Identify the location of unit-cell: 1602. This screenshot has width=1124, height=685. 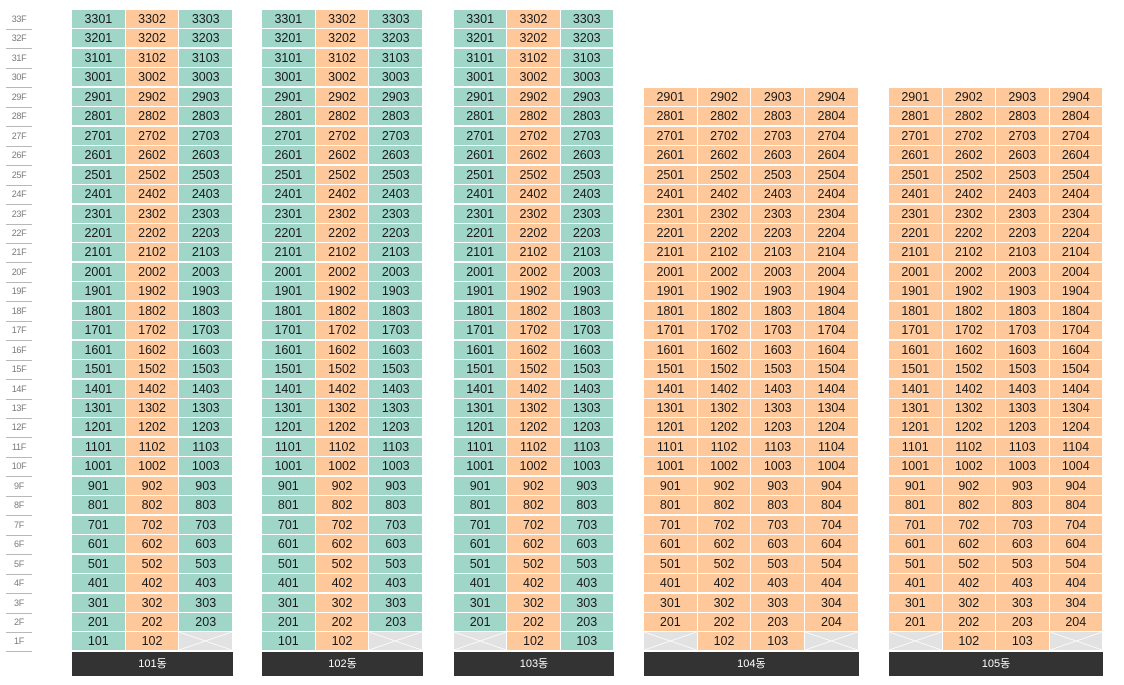
(724, 350).